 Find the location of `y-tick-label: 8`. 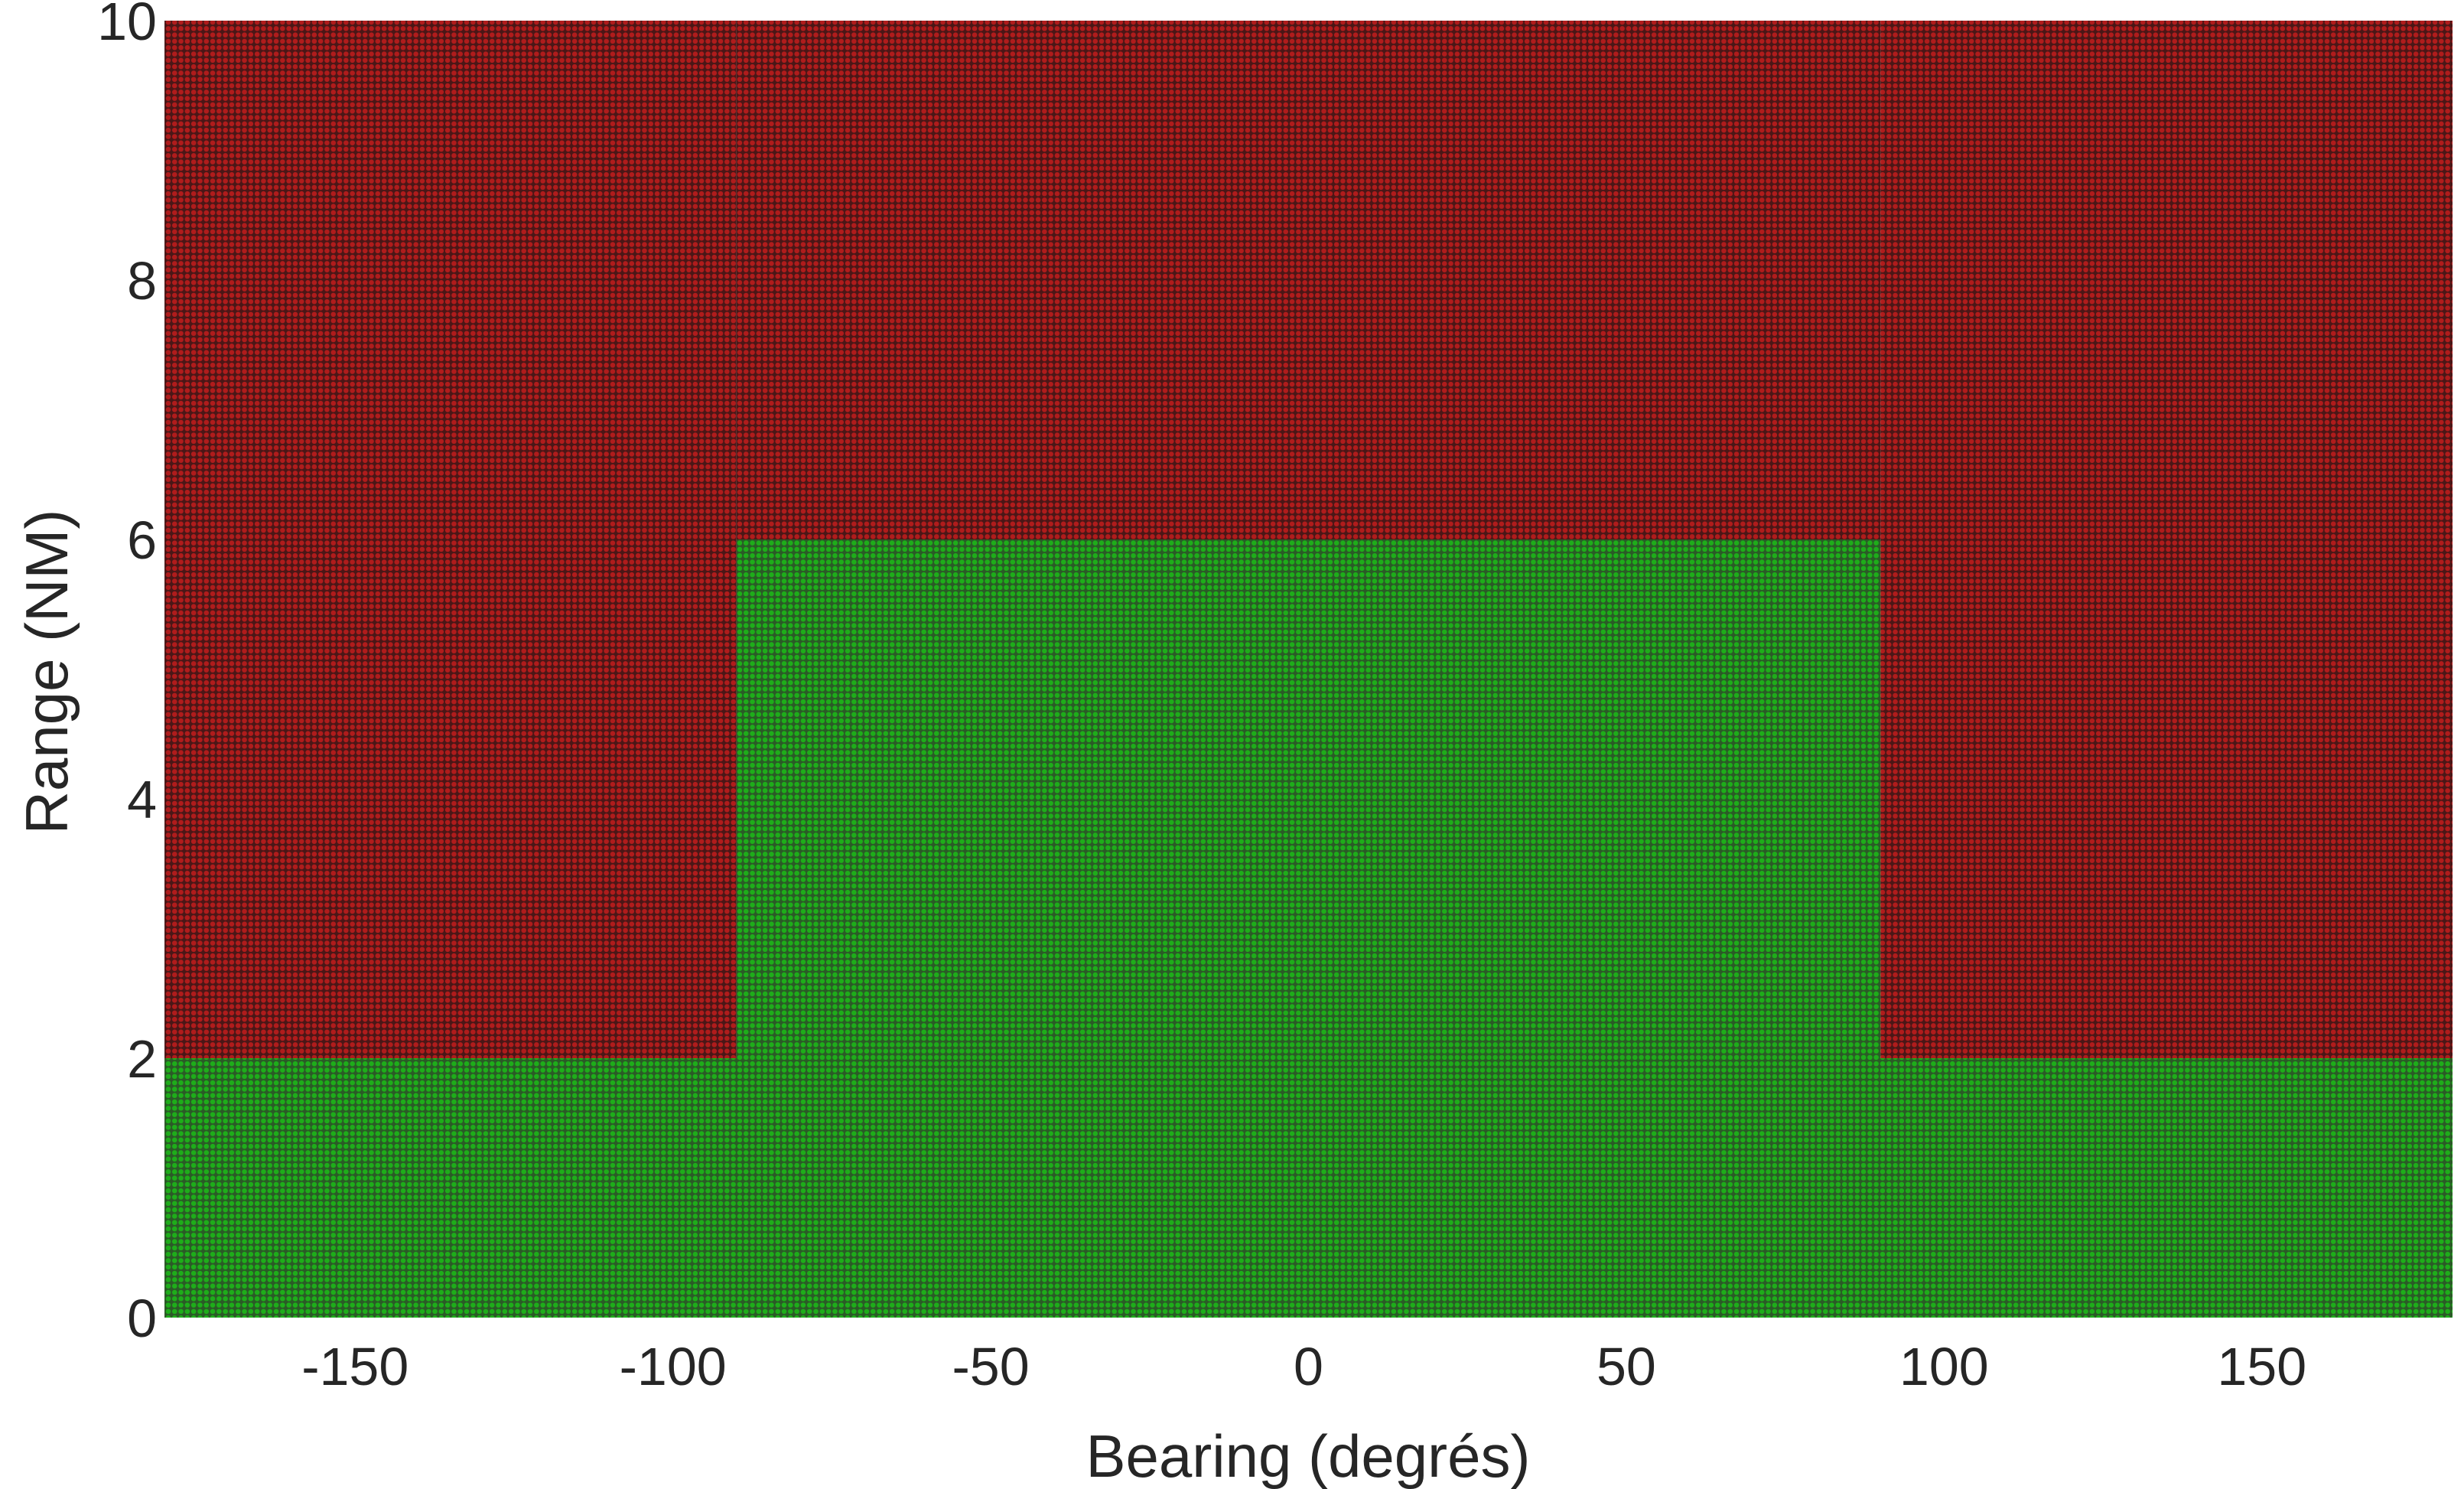

y-tick-label: 8 is located at coordinates (142, 281).